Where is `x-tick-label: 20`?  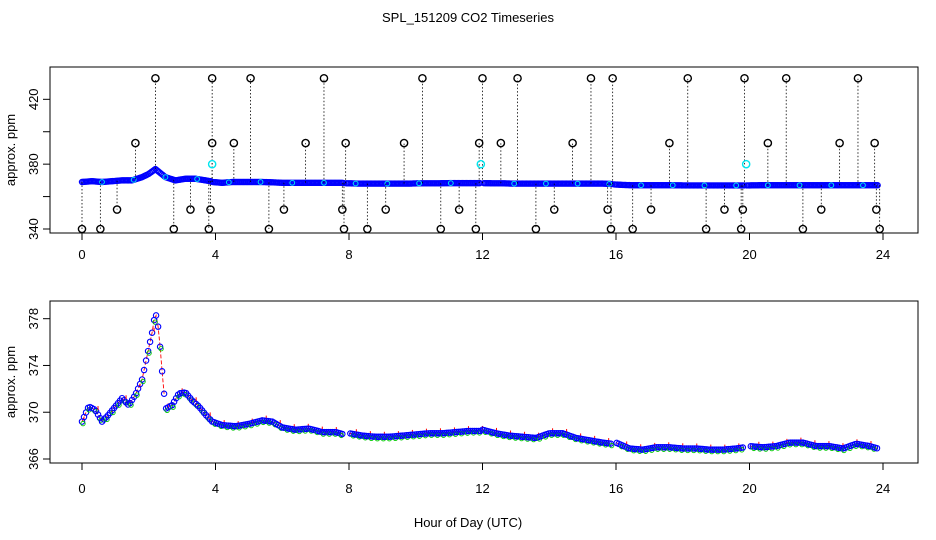
x-tick-label: 20 is located at coordinates (749, 488).